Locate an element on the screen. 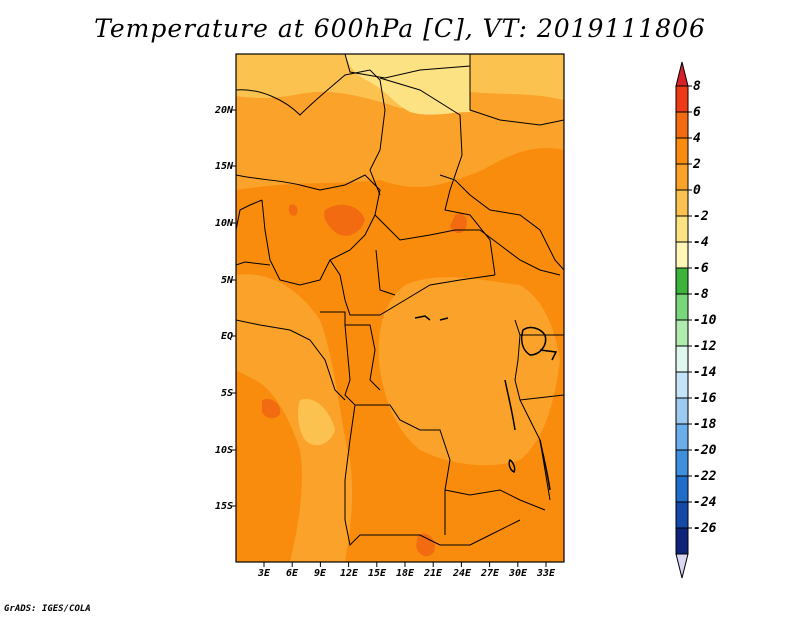  colorbar-label-0: 0 is located at coordinates (697, 190).